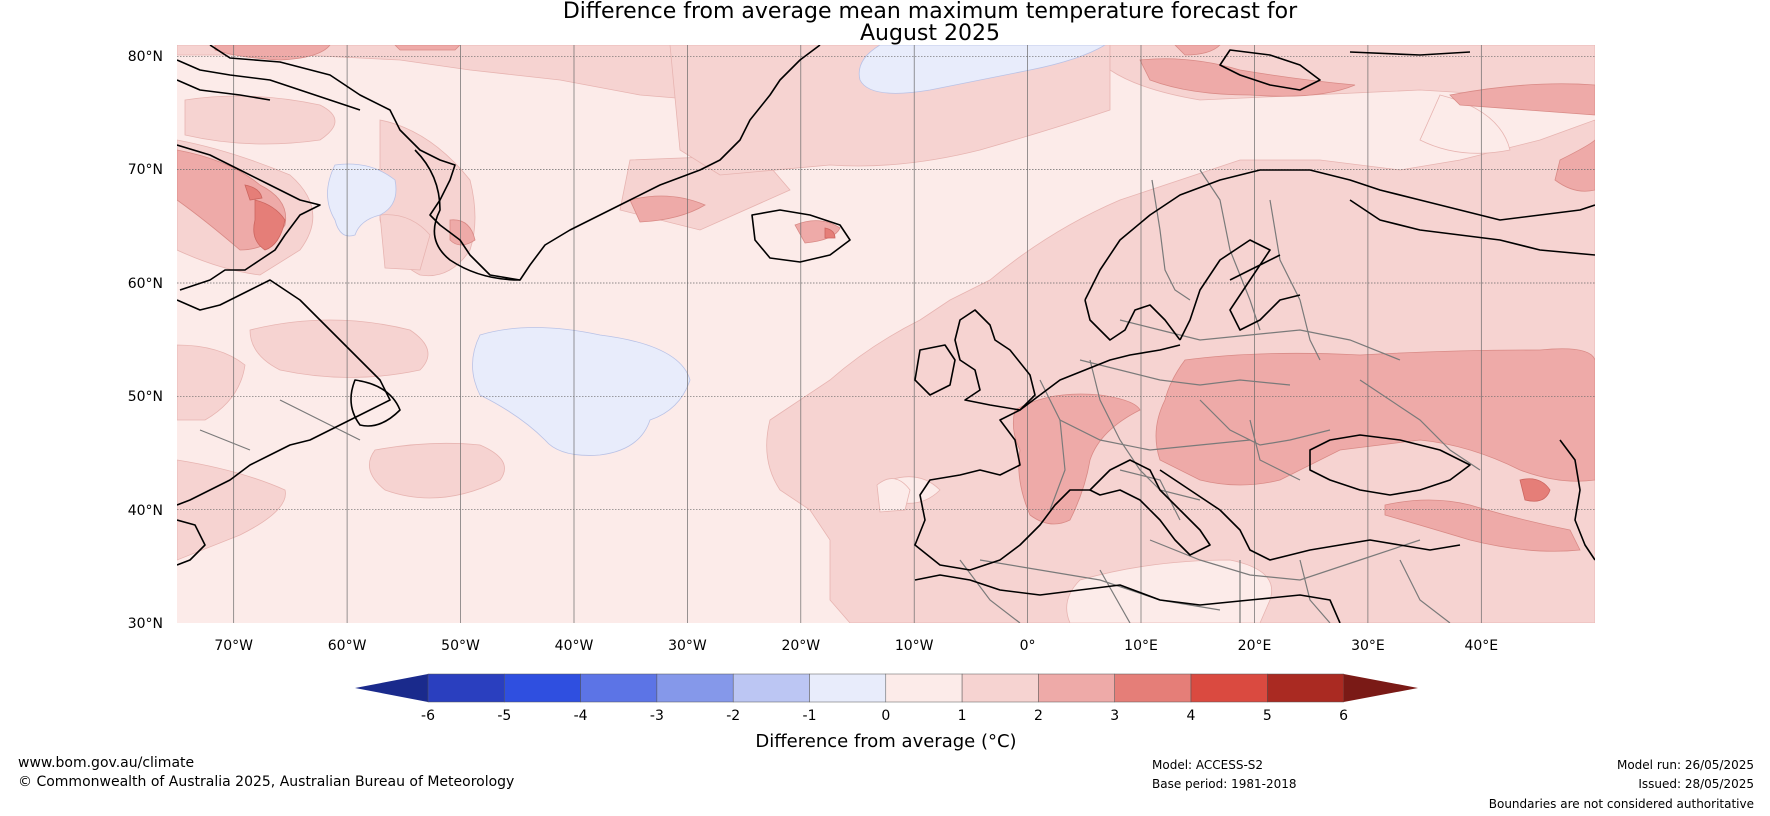 This screenshot has width=1770, height=816. Describe the element at coordinates (145, 624) in the screenshot. I see `lat-tick-30: 30°N` at that location.